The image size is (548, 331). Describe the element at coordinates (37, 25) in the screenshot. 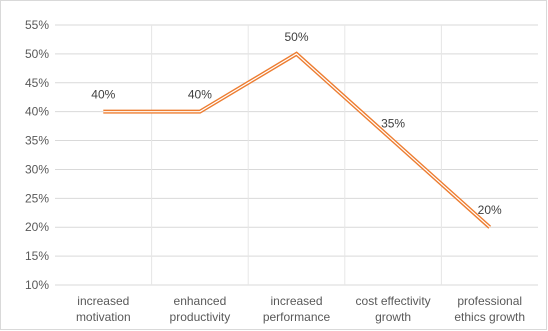

I see `y-tick-label: 55%` at that location.